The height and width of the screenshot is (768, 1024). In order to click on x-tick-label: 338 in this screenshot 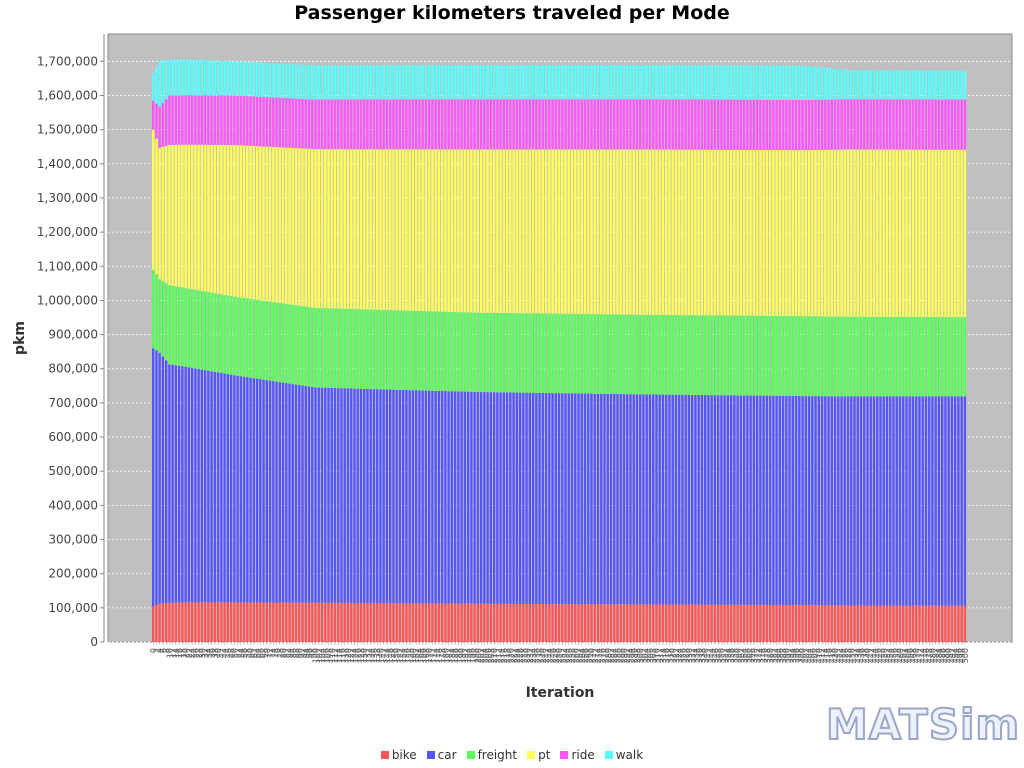, I will do `click(702, 655)`.